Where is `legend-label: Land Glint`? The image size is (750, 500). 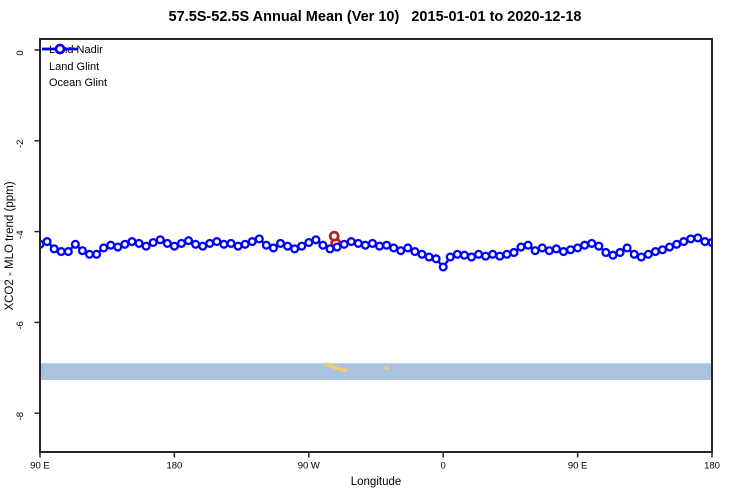
legend-label: Land Glint is located at coordinates (74, 66).